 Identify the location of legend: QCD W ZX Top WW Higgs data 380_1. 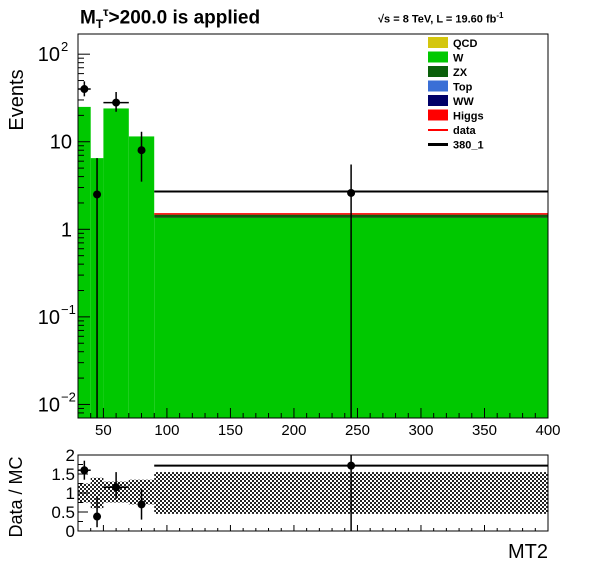
(456, 94).